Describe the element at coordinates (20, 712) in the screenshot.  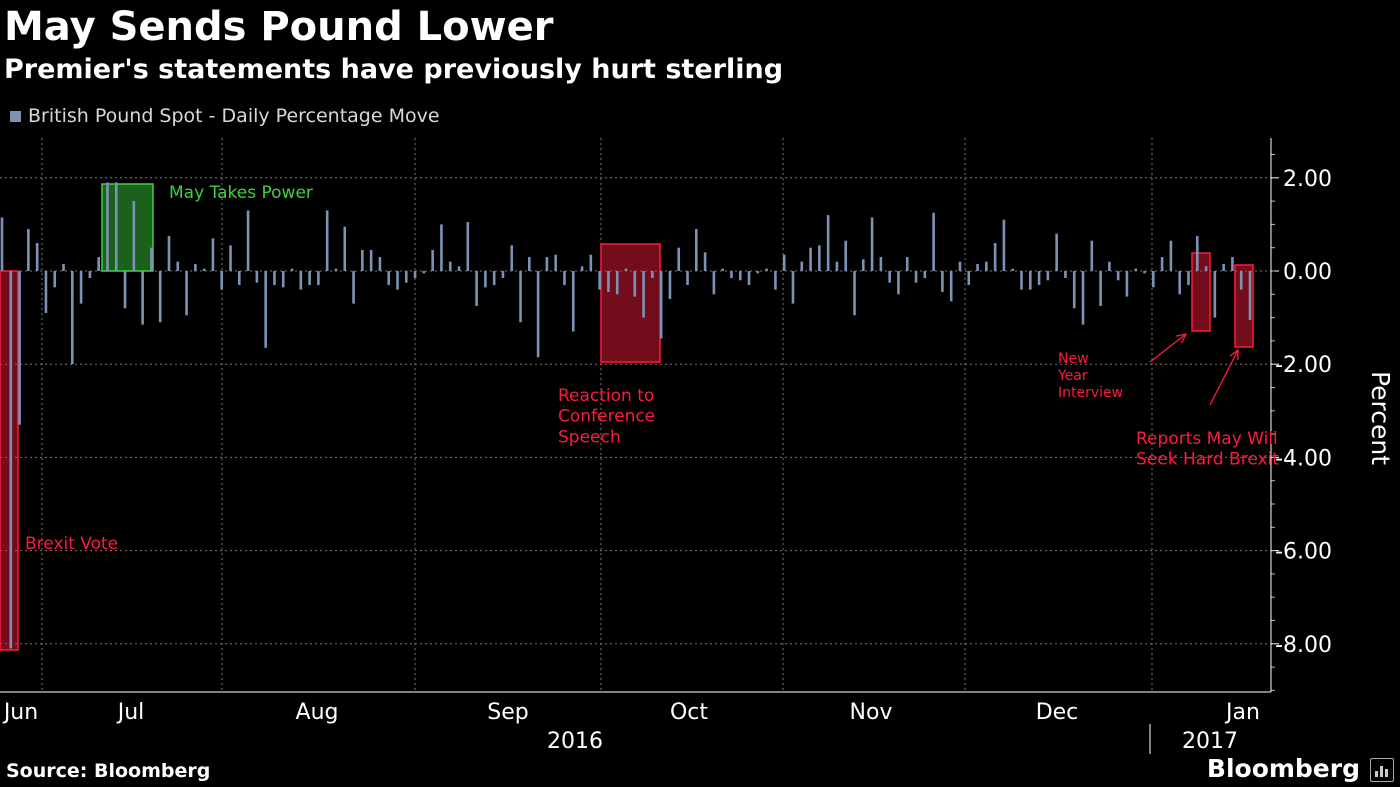
I see `x-tick-label: Jun` at that location.